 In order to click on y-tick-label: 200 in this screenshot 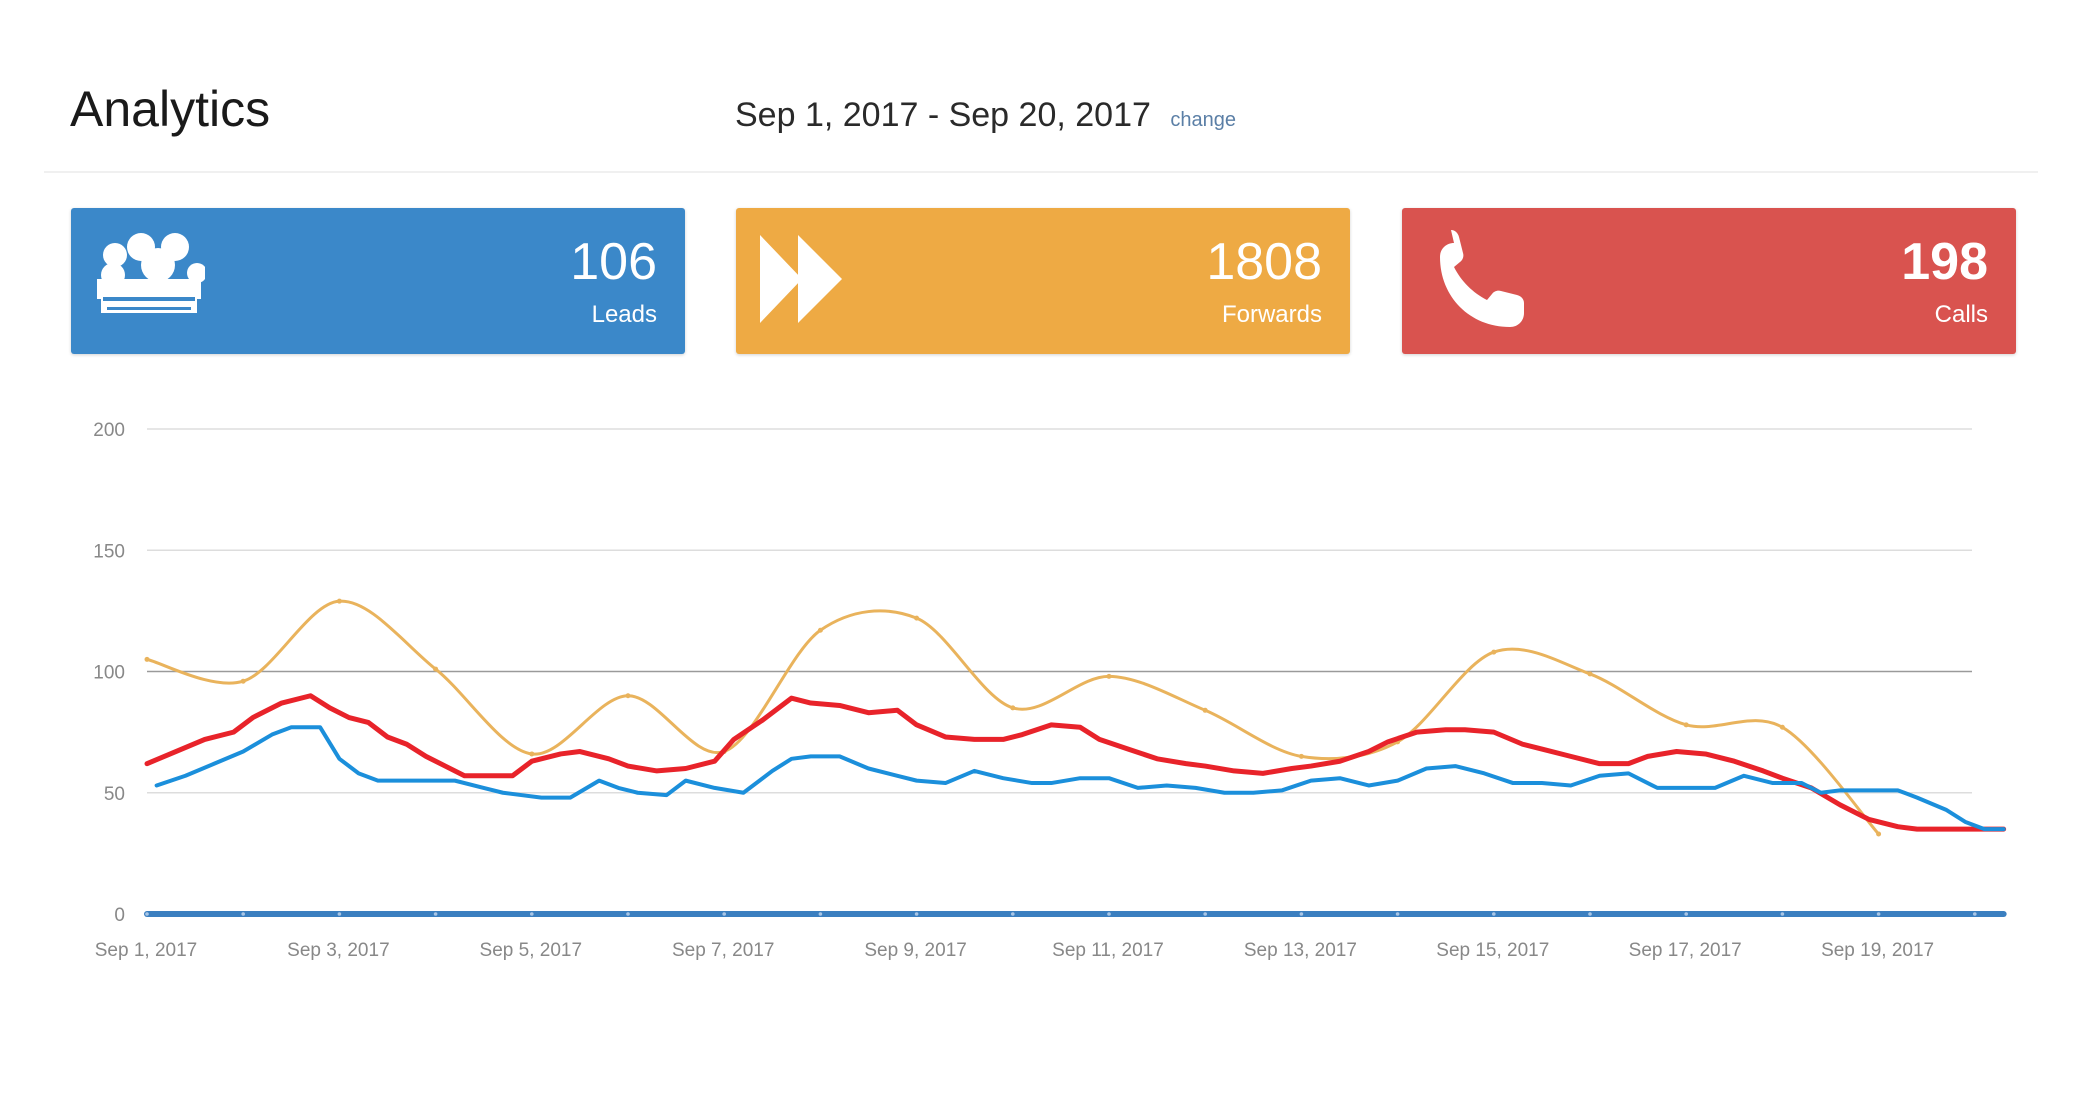, I will do `click(109, 430)`.